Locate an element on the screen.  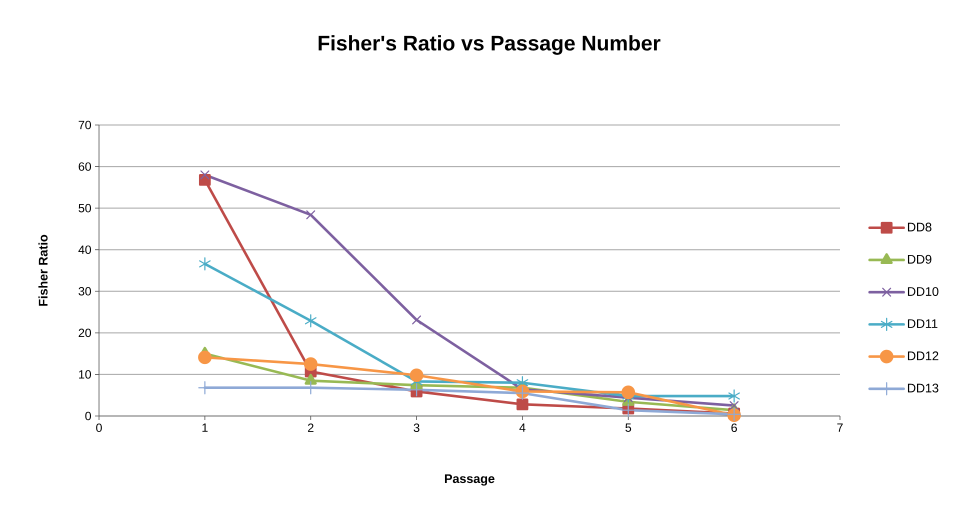
legend-label: DD13 is located at coordinates (923, 388).